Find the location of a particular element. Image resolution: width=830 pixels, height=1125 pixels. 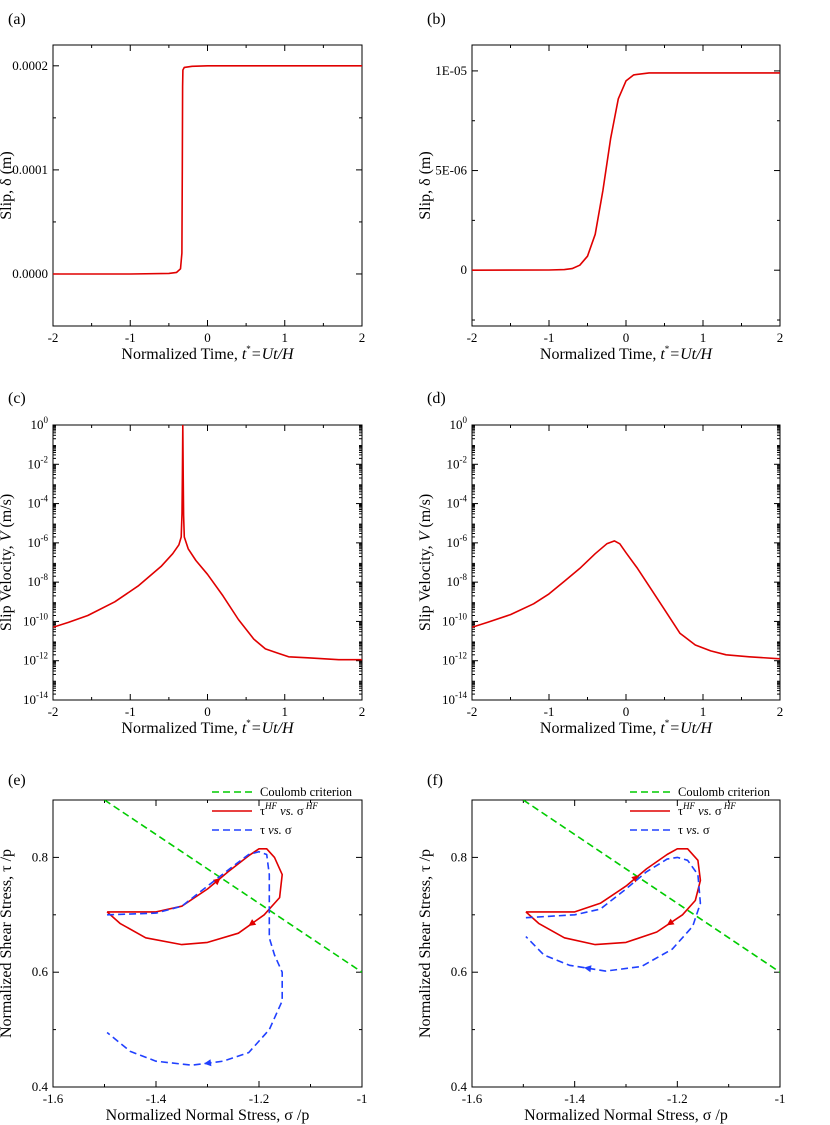

panel-label: (f) is located at coordinates (435, 780).